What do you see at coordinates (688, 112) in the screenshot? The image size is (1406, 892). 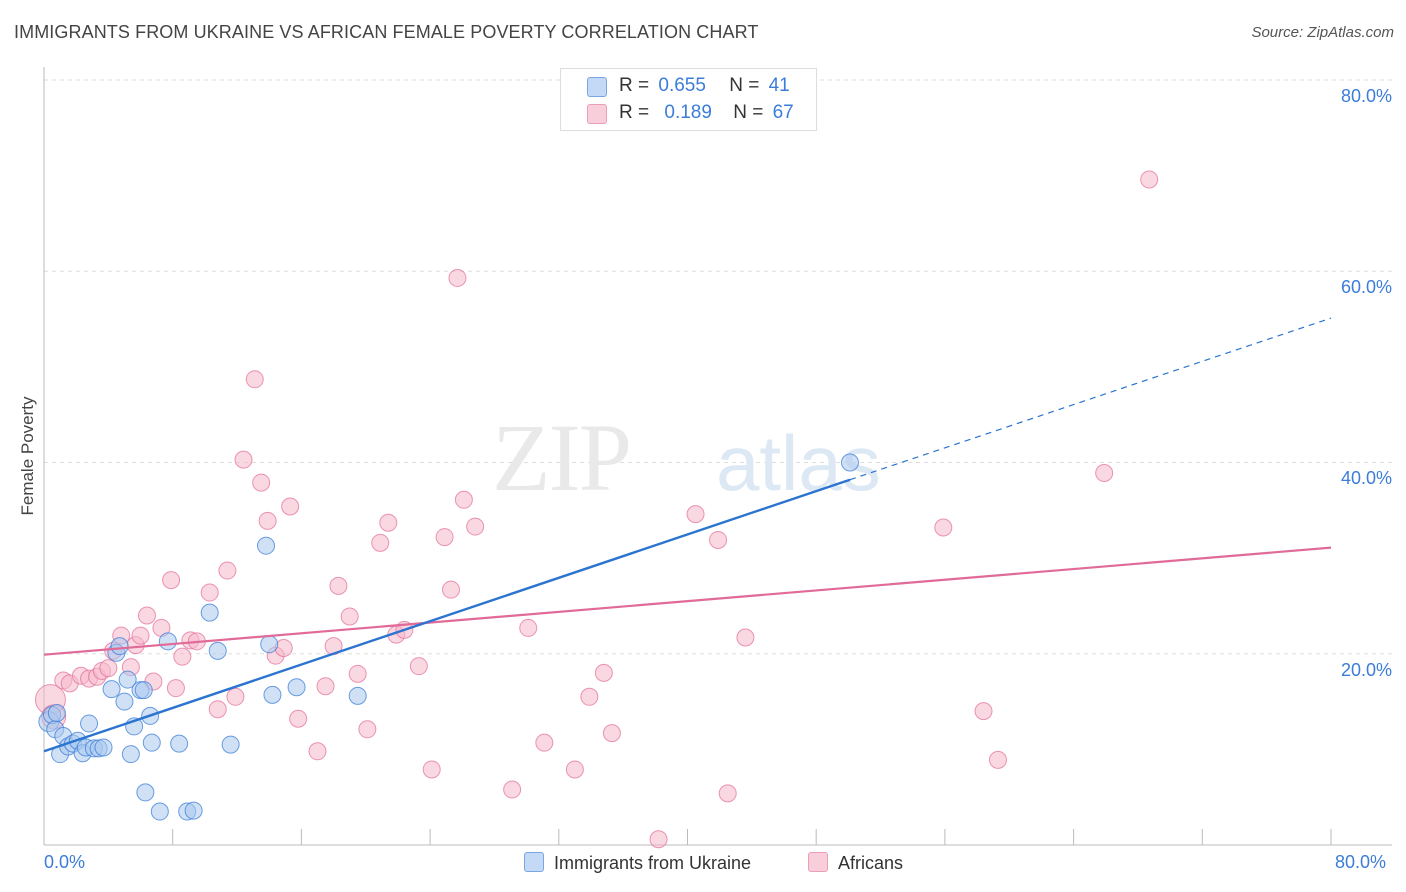 I see `legend-r-value: 0.189` at bounding box center [688, 112].